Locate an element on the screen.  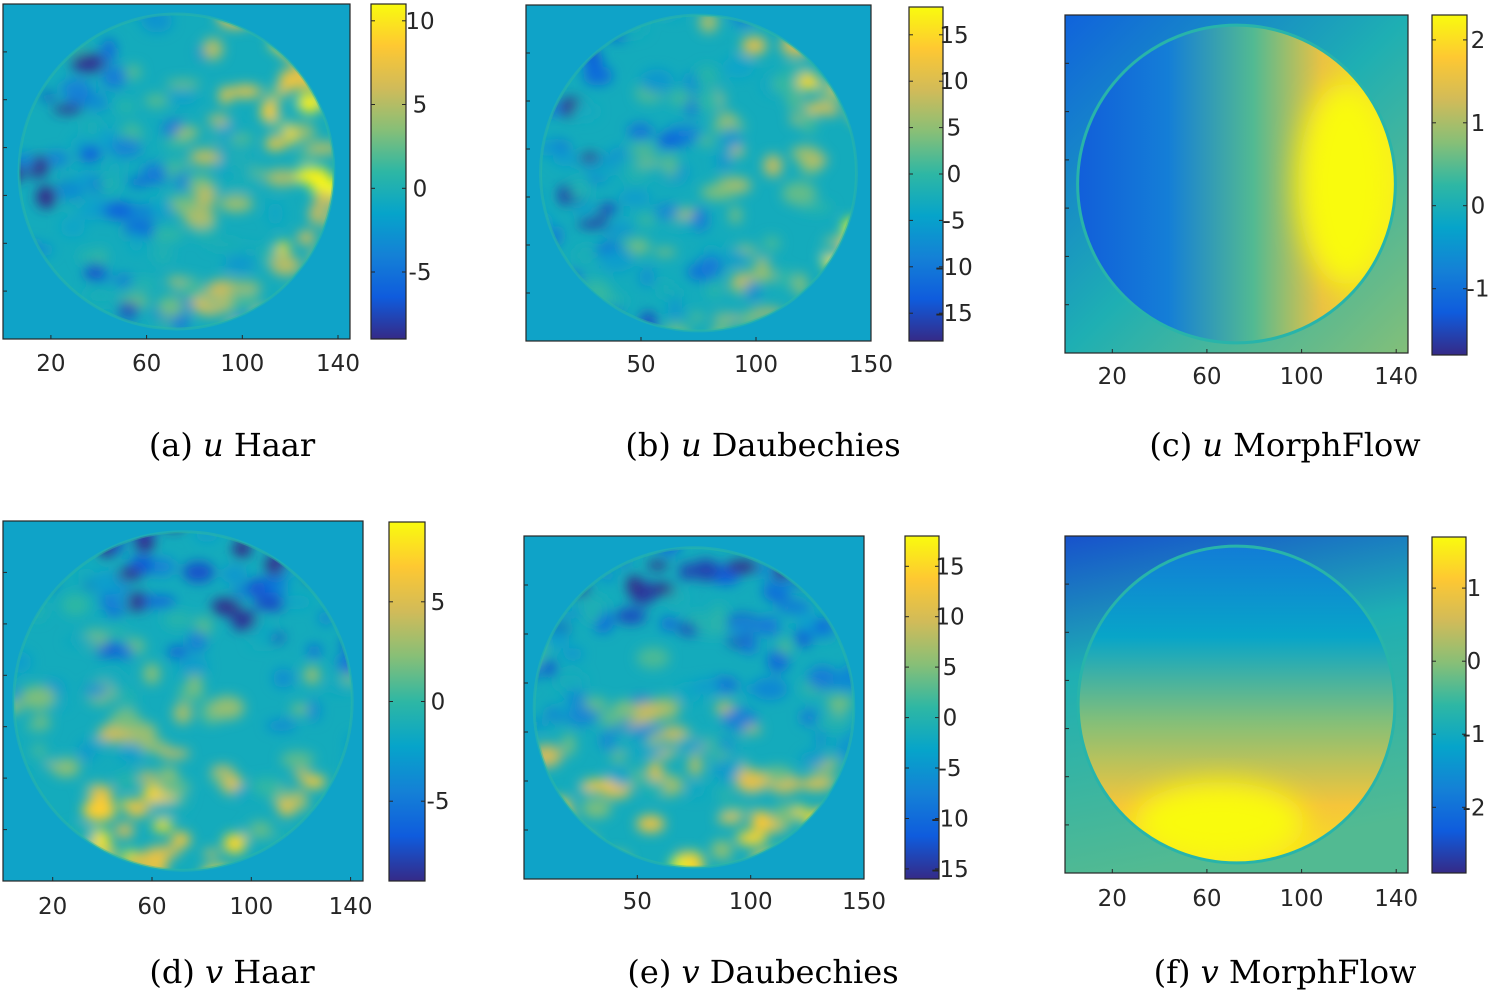
x-tick-label: 60 is located at coordinates (1206, 377).